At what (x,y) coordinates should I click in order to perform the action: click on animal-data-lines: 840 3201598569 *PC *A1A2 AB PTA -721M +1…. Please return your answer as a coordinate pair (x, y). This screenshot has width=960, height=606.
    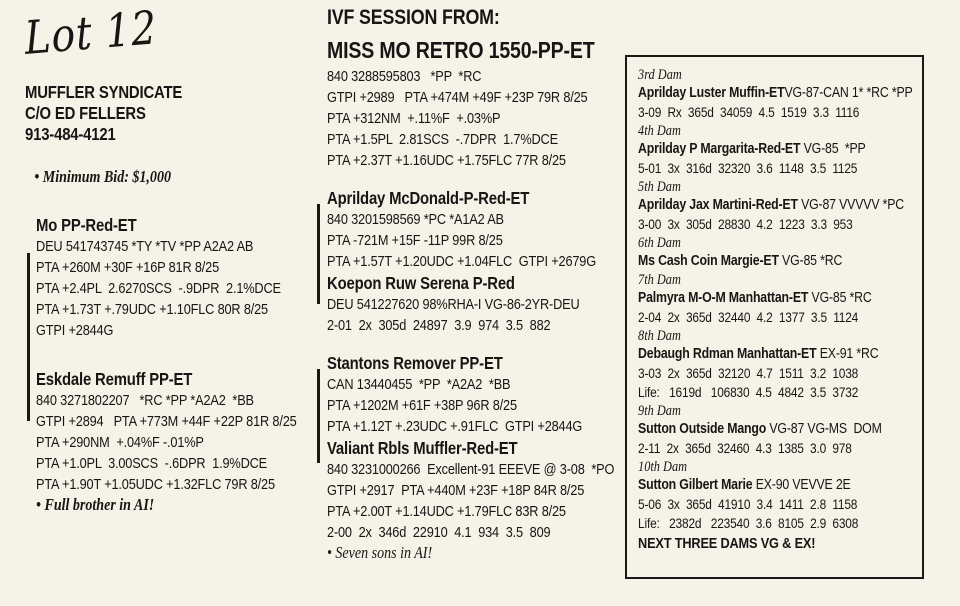
    Looking at the image, I should click on (476, 240).